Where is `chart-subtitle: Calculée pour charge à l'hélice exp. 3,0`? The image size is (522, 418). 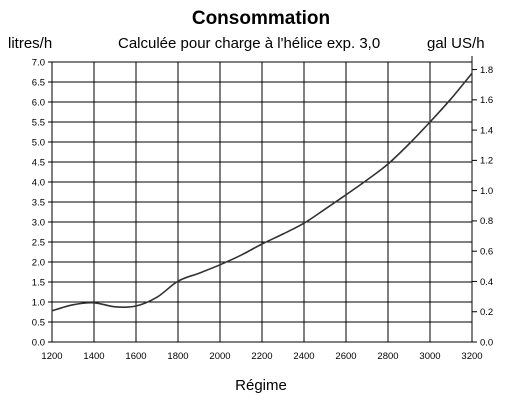 chart-subtitle: Calculée pour charge à l'hélice exp. 3,0 is located at coordinates (249, 43).